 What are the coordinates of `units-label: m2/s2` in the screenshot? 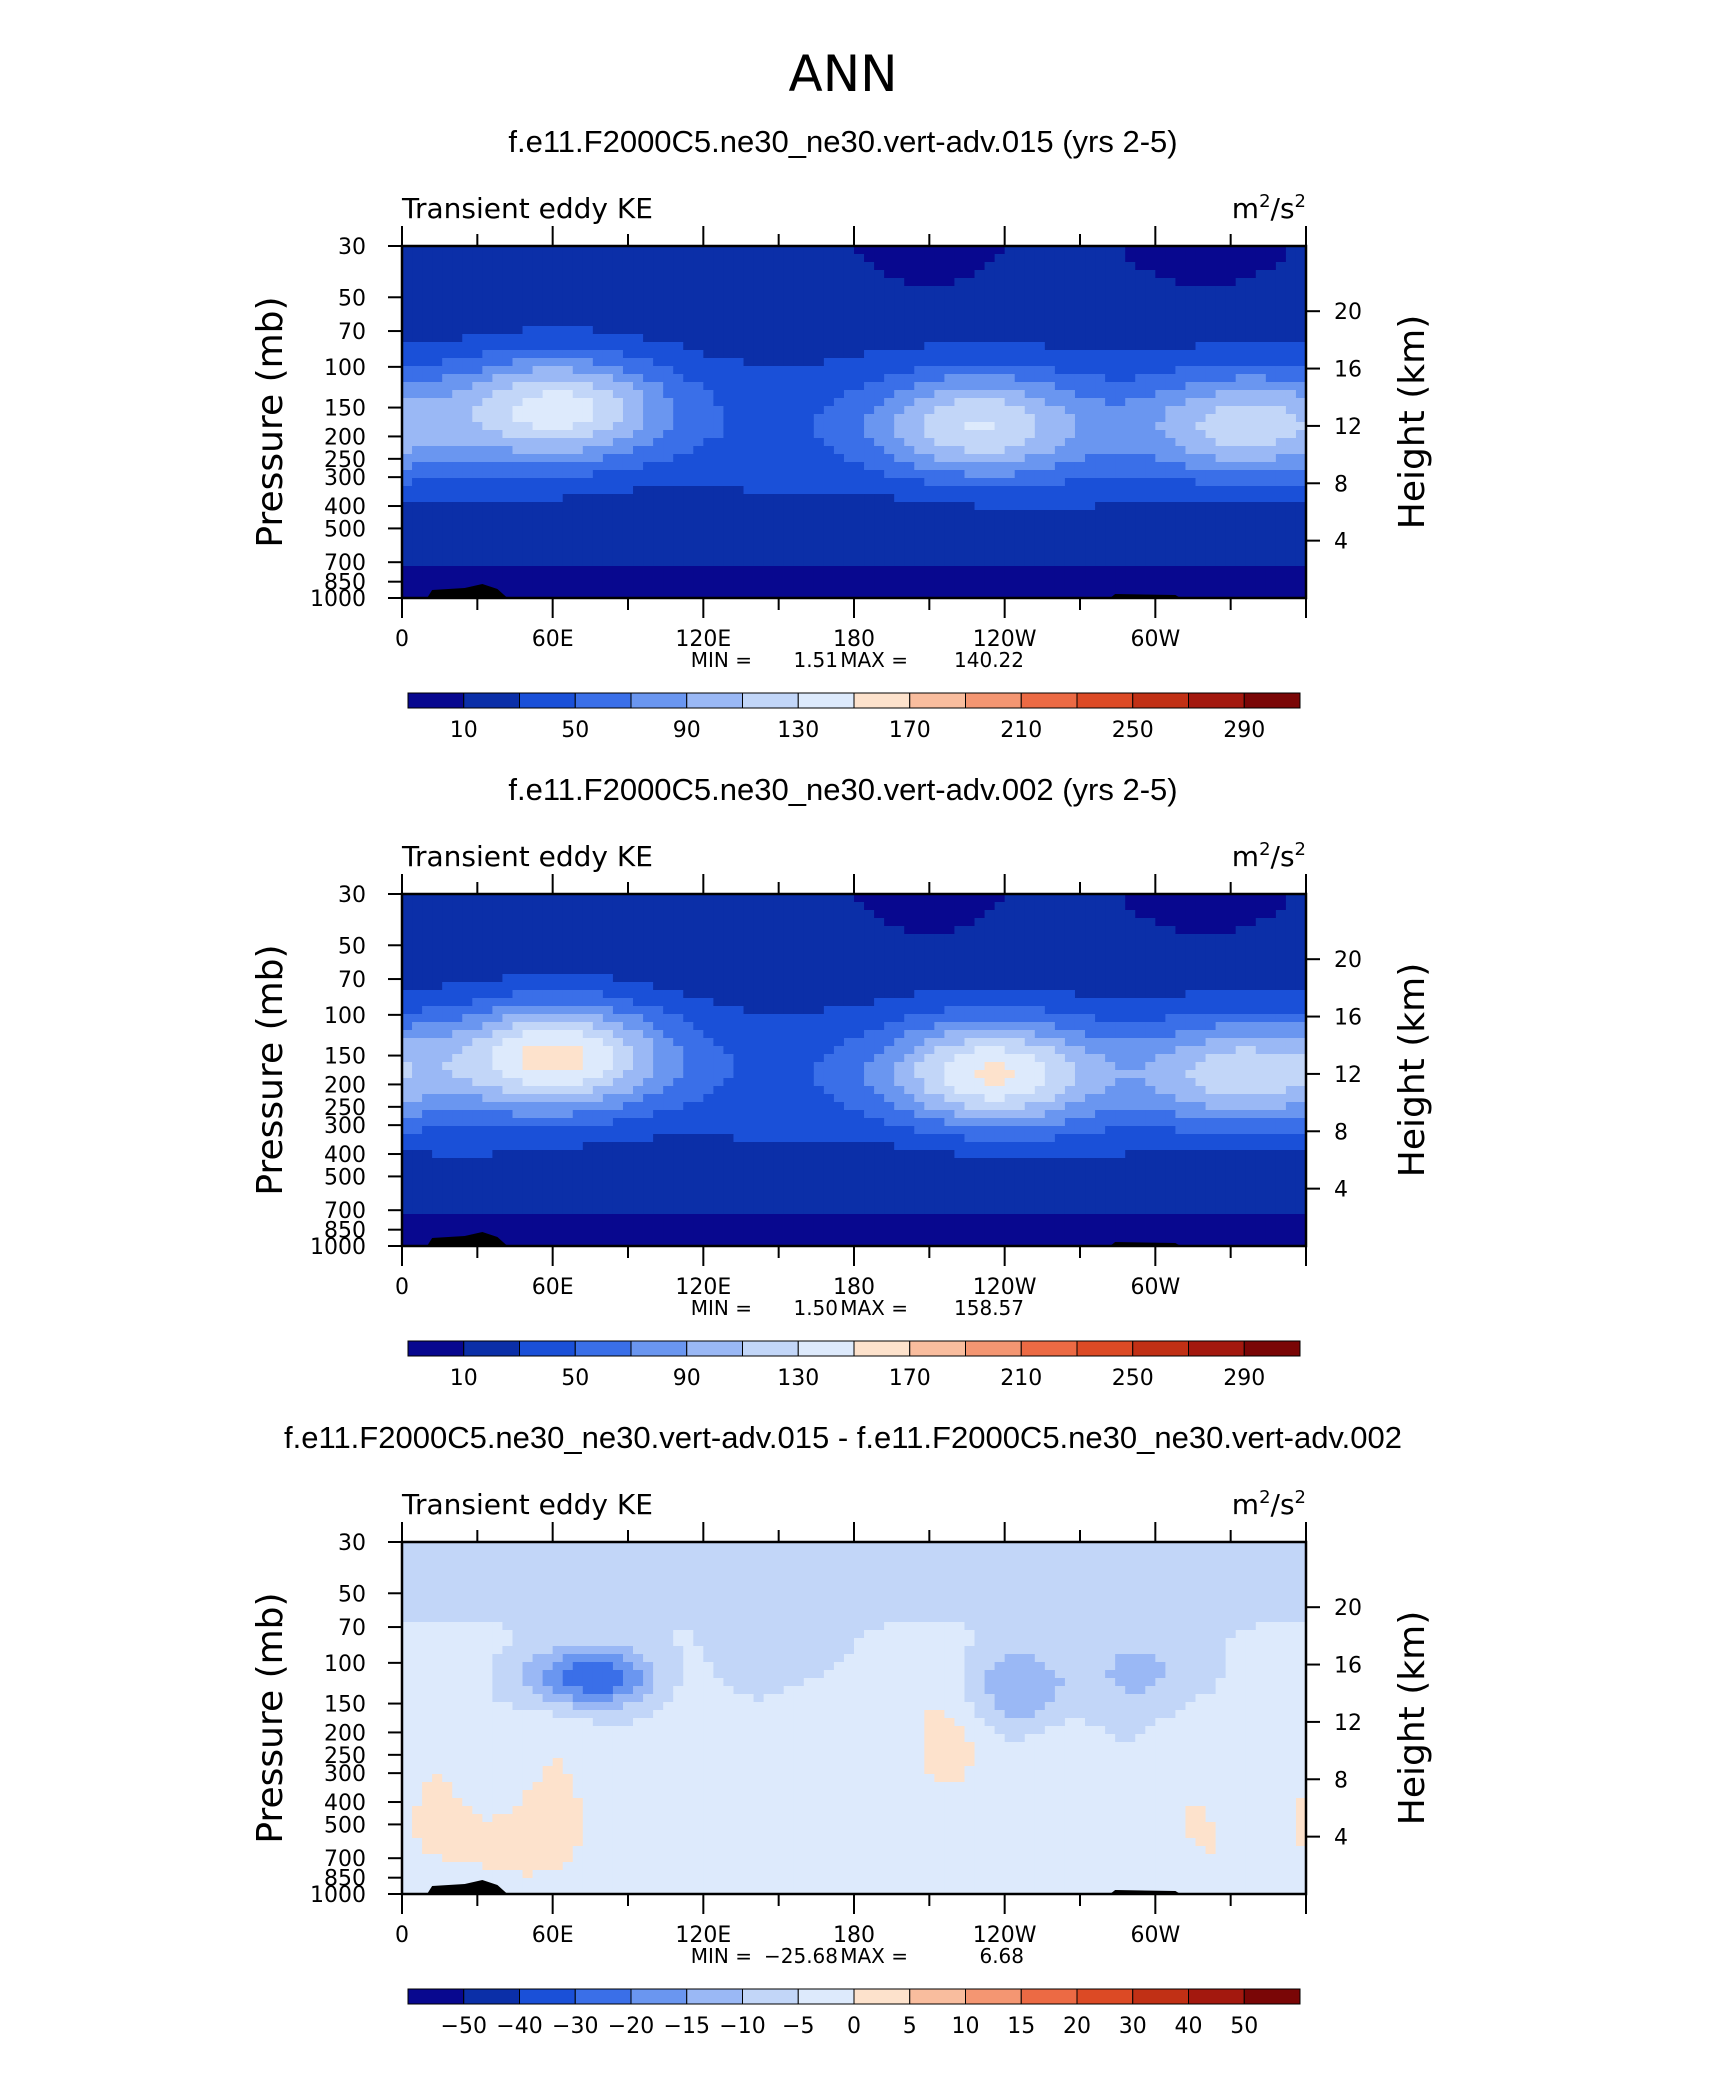 It's located at (1269, 208).